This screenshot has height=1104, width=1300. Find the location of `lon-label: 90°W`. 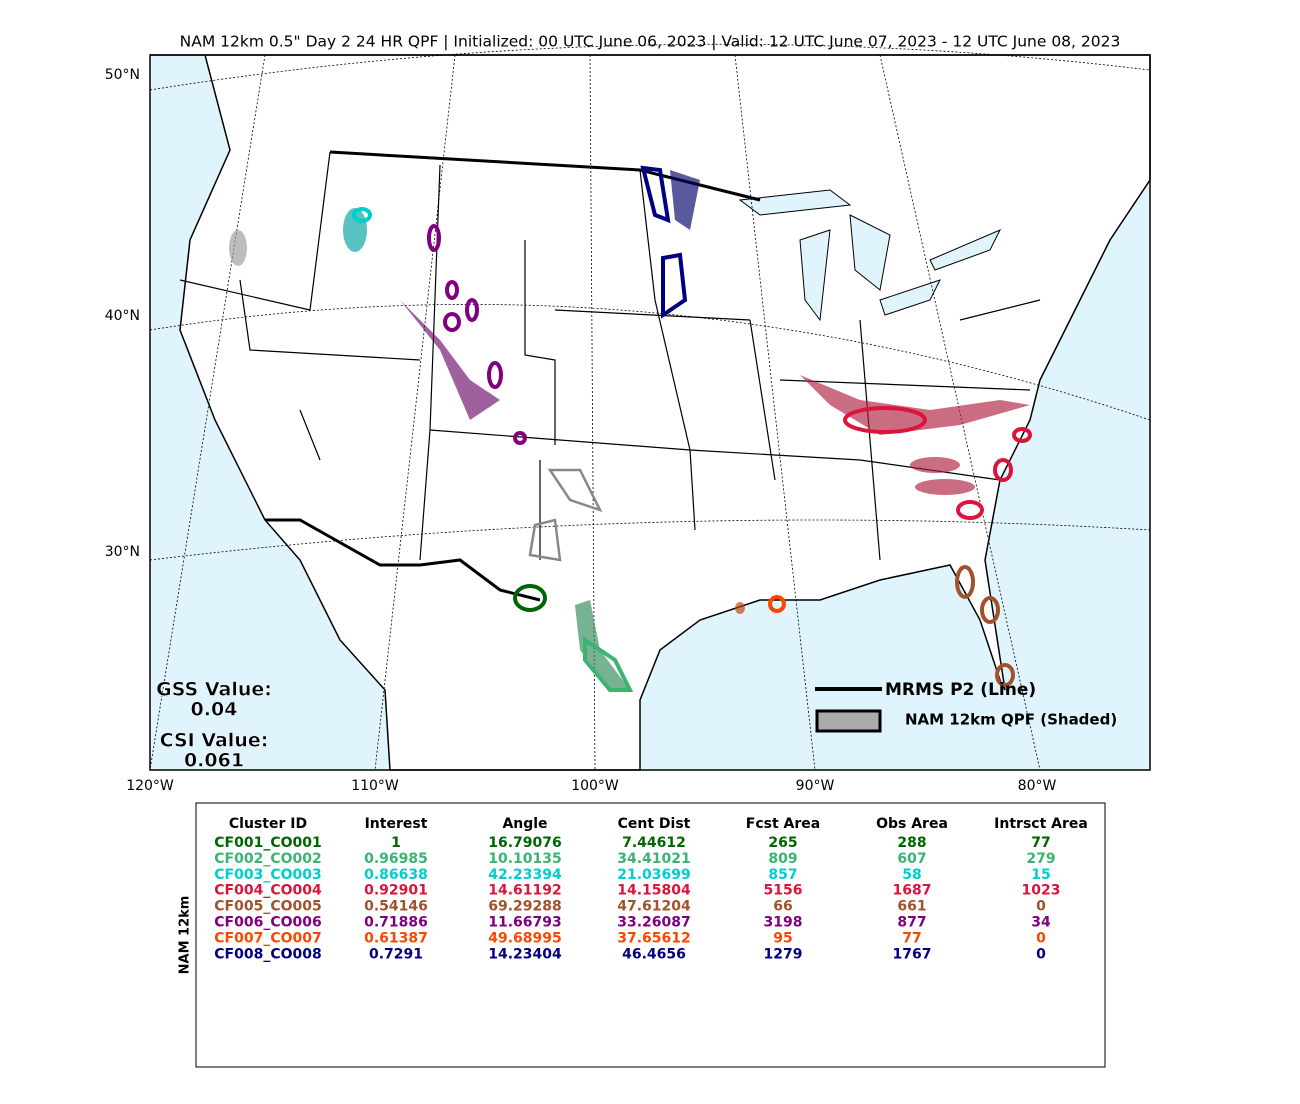

lon-label: 90°W is located at coordinates (815, 786).